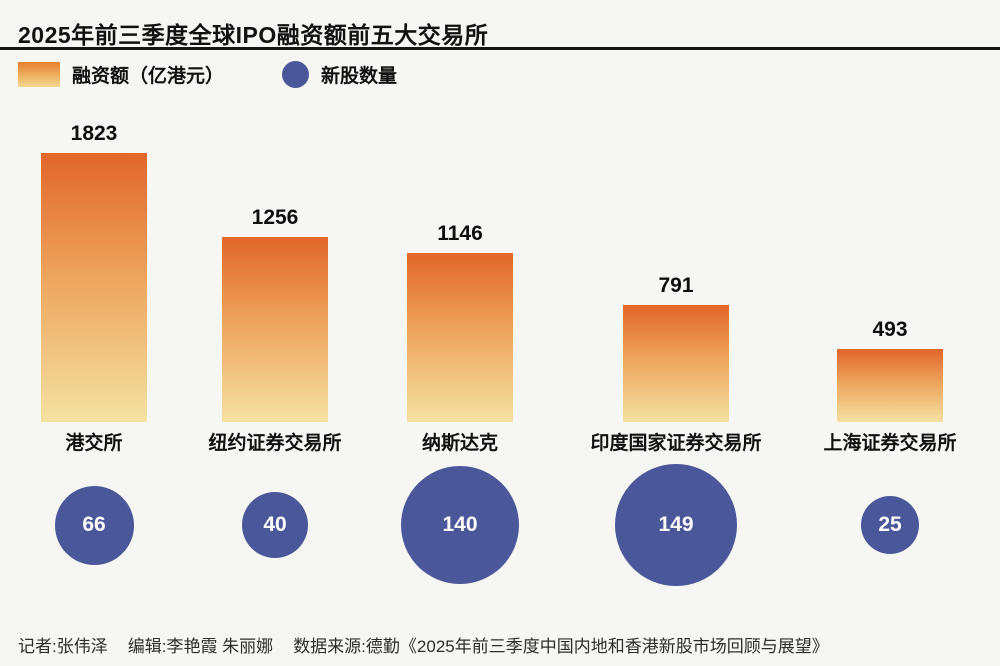 The width and height of the screenshot is (1000, 666). I want to click on chart-column: 1146, so click(460, 211).